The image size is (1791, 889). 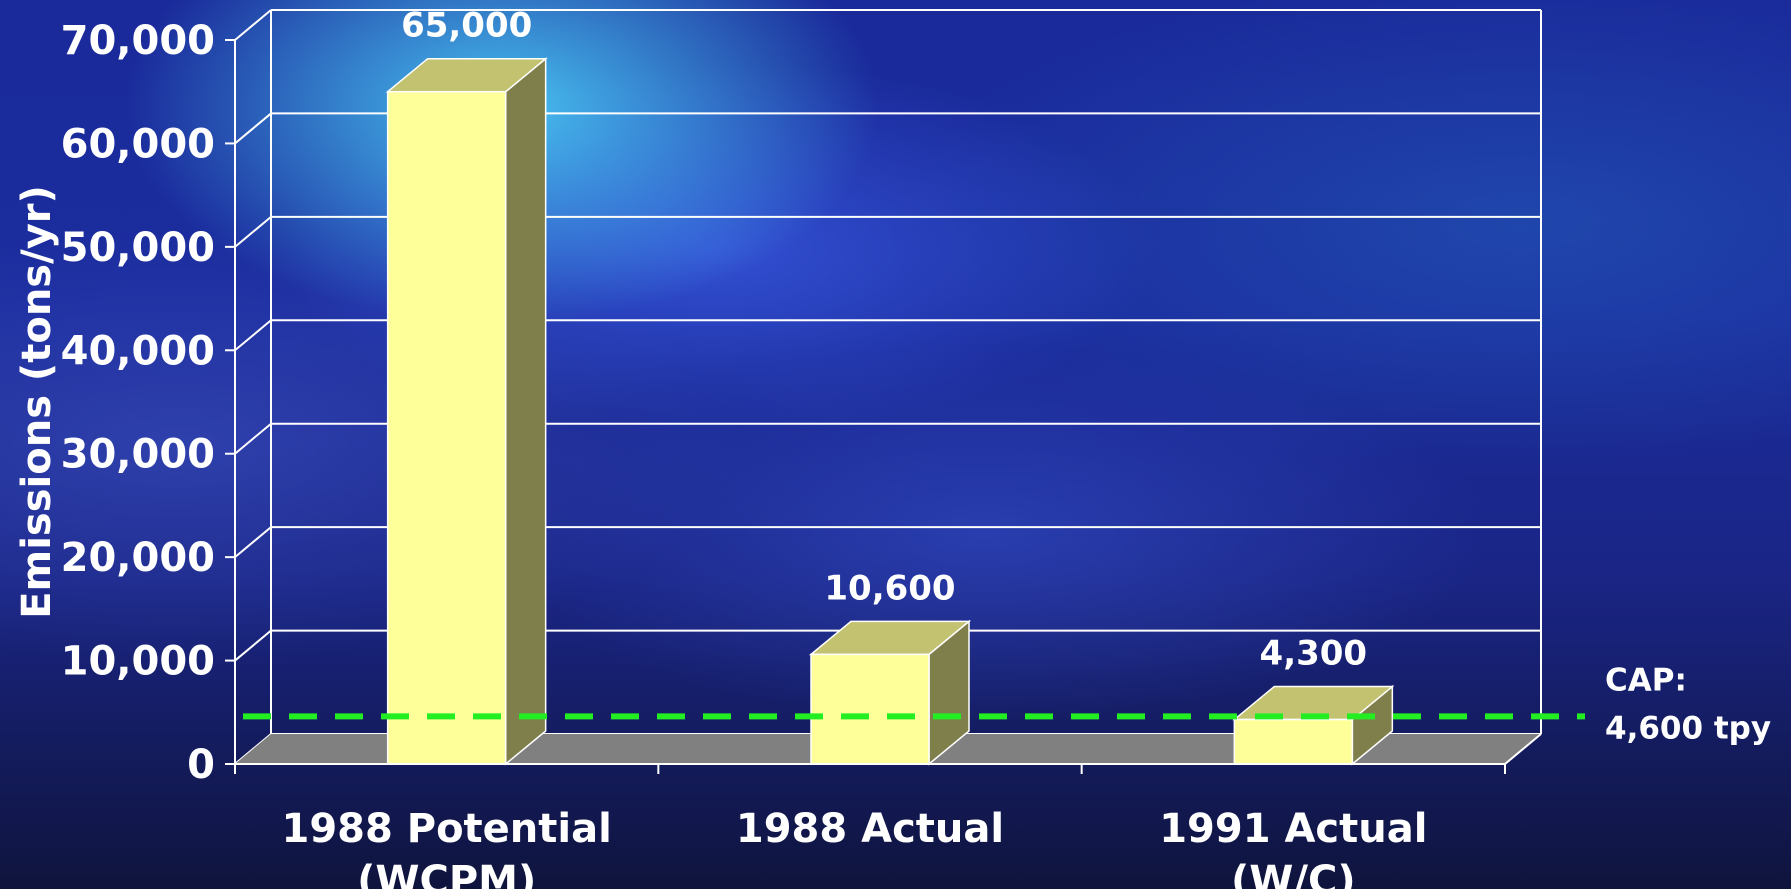 What do you see at coordinates (447, 829) in the screenshot?
I see `x-tick-label: 1988 Potential` at bounding box center [447, 829].